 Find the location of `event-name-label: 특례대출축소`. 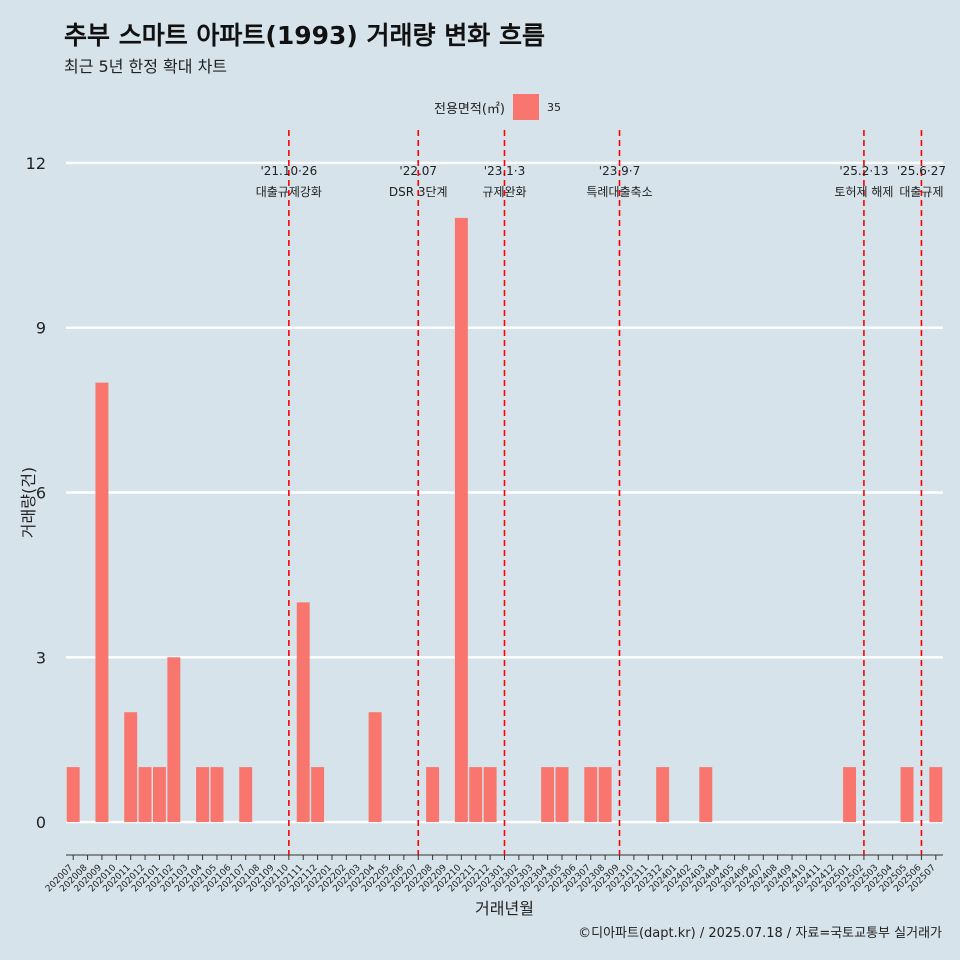

event-name-label: 특례대출축소 is located at coordinates (619, 192).